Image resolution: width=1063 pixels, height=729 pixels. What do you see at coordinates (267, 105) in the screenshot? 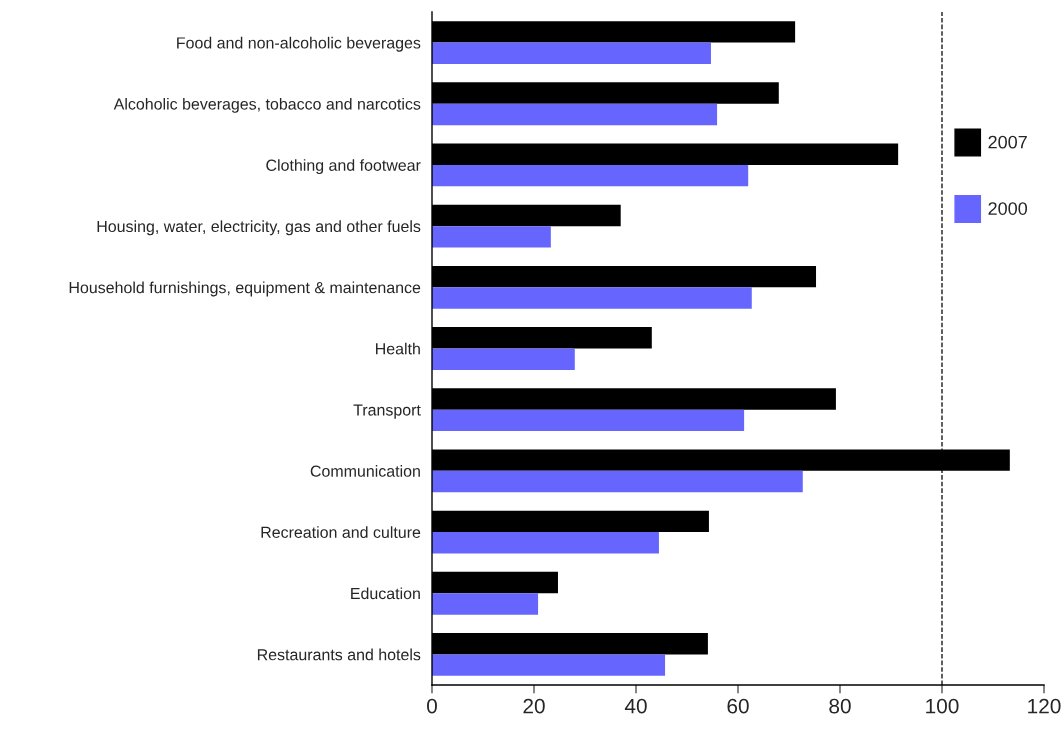
I see `y-tick-label: Alcoholic beverages, tobacco and narcotics` at bounding box center [267, 105].